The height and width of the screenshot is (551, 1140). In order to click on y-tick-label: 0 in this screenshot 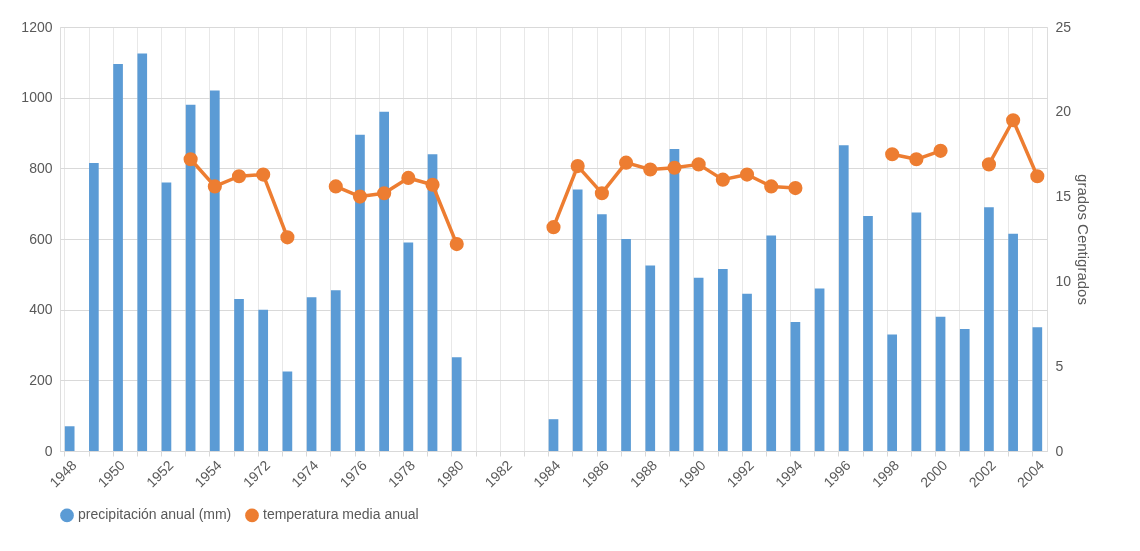, I will do `click(48, 450)`.